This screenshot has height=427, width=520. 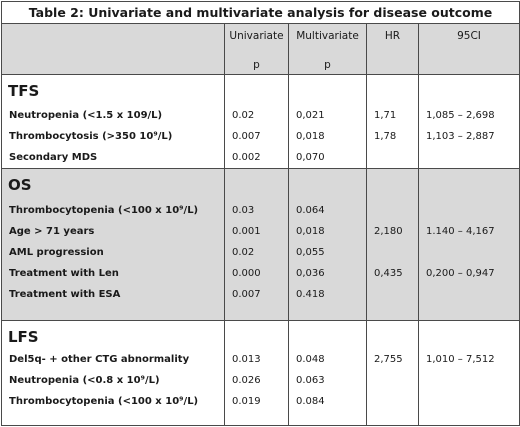 What do you see at coordinates (91, 136) in the screenshot?
I see `row-label: Thrombocytosis (>350 10⁹/L)` at bounding box center [91, 136].